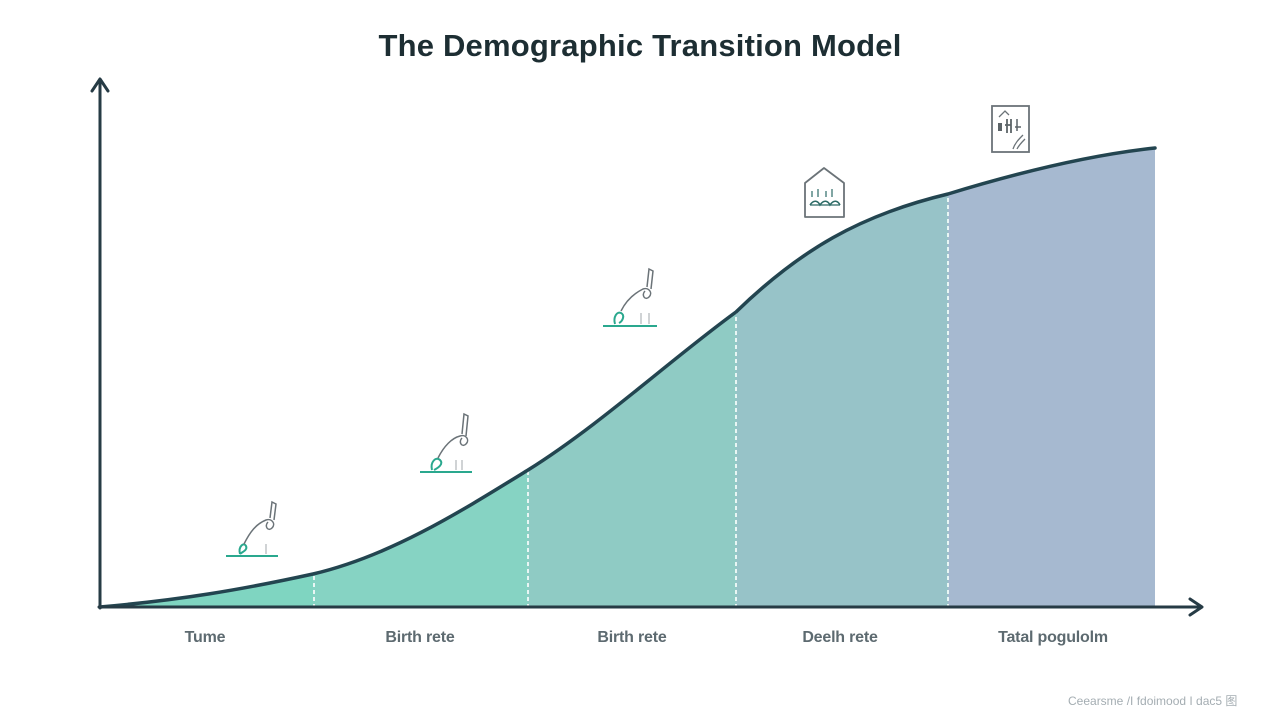  Describe the element at coordinates (252, 528) in the screenshot. I see `stage-1-person-icon` at that location.